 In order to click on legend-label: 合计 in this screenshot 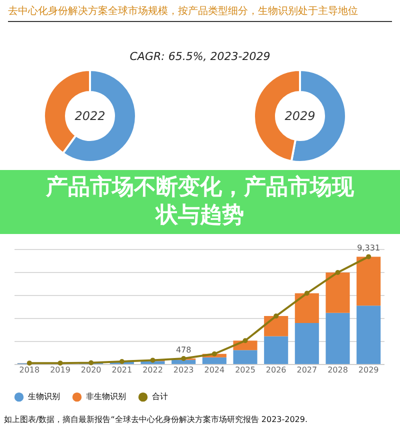, I will do `click(160, 397)`.